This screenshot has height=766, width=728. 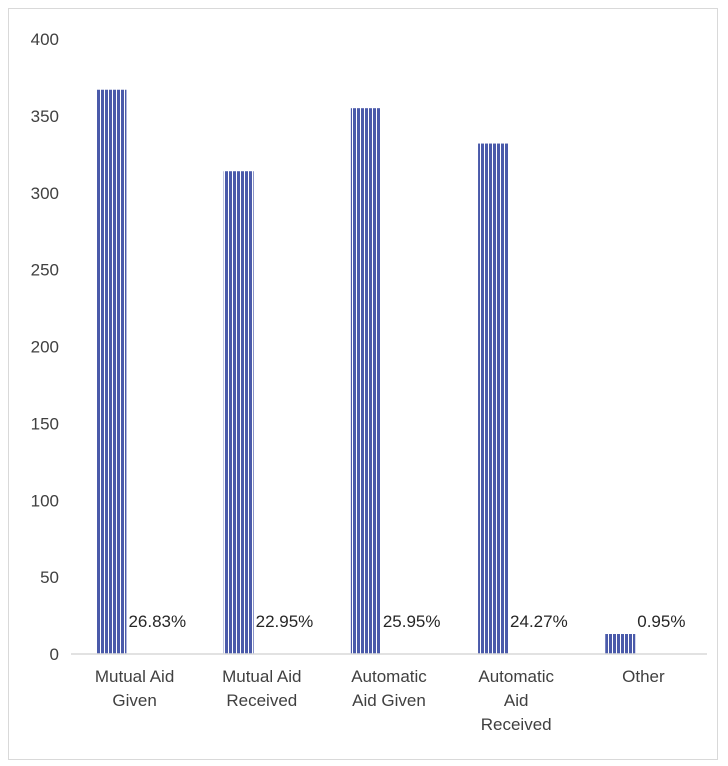 I want to click on y-tick-label: 300, so click(x=45, y=193).